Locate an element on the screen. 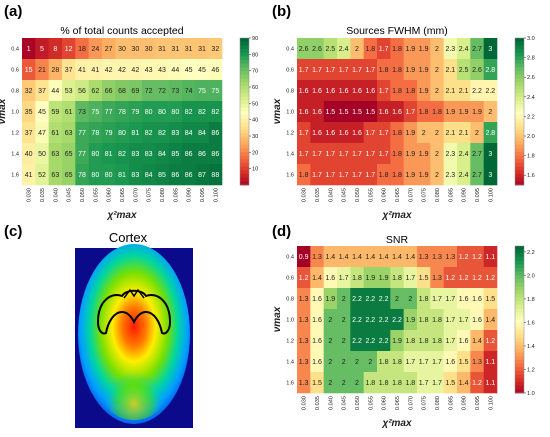 This screenshot has height=437, width=550. panel-d-label: (d) is located at coordinates (281, 231).